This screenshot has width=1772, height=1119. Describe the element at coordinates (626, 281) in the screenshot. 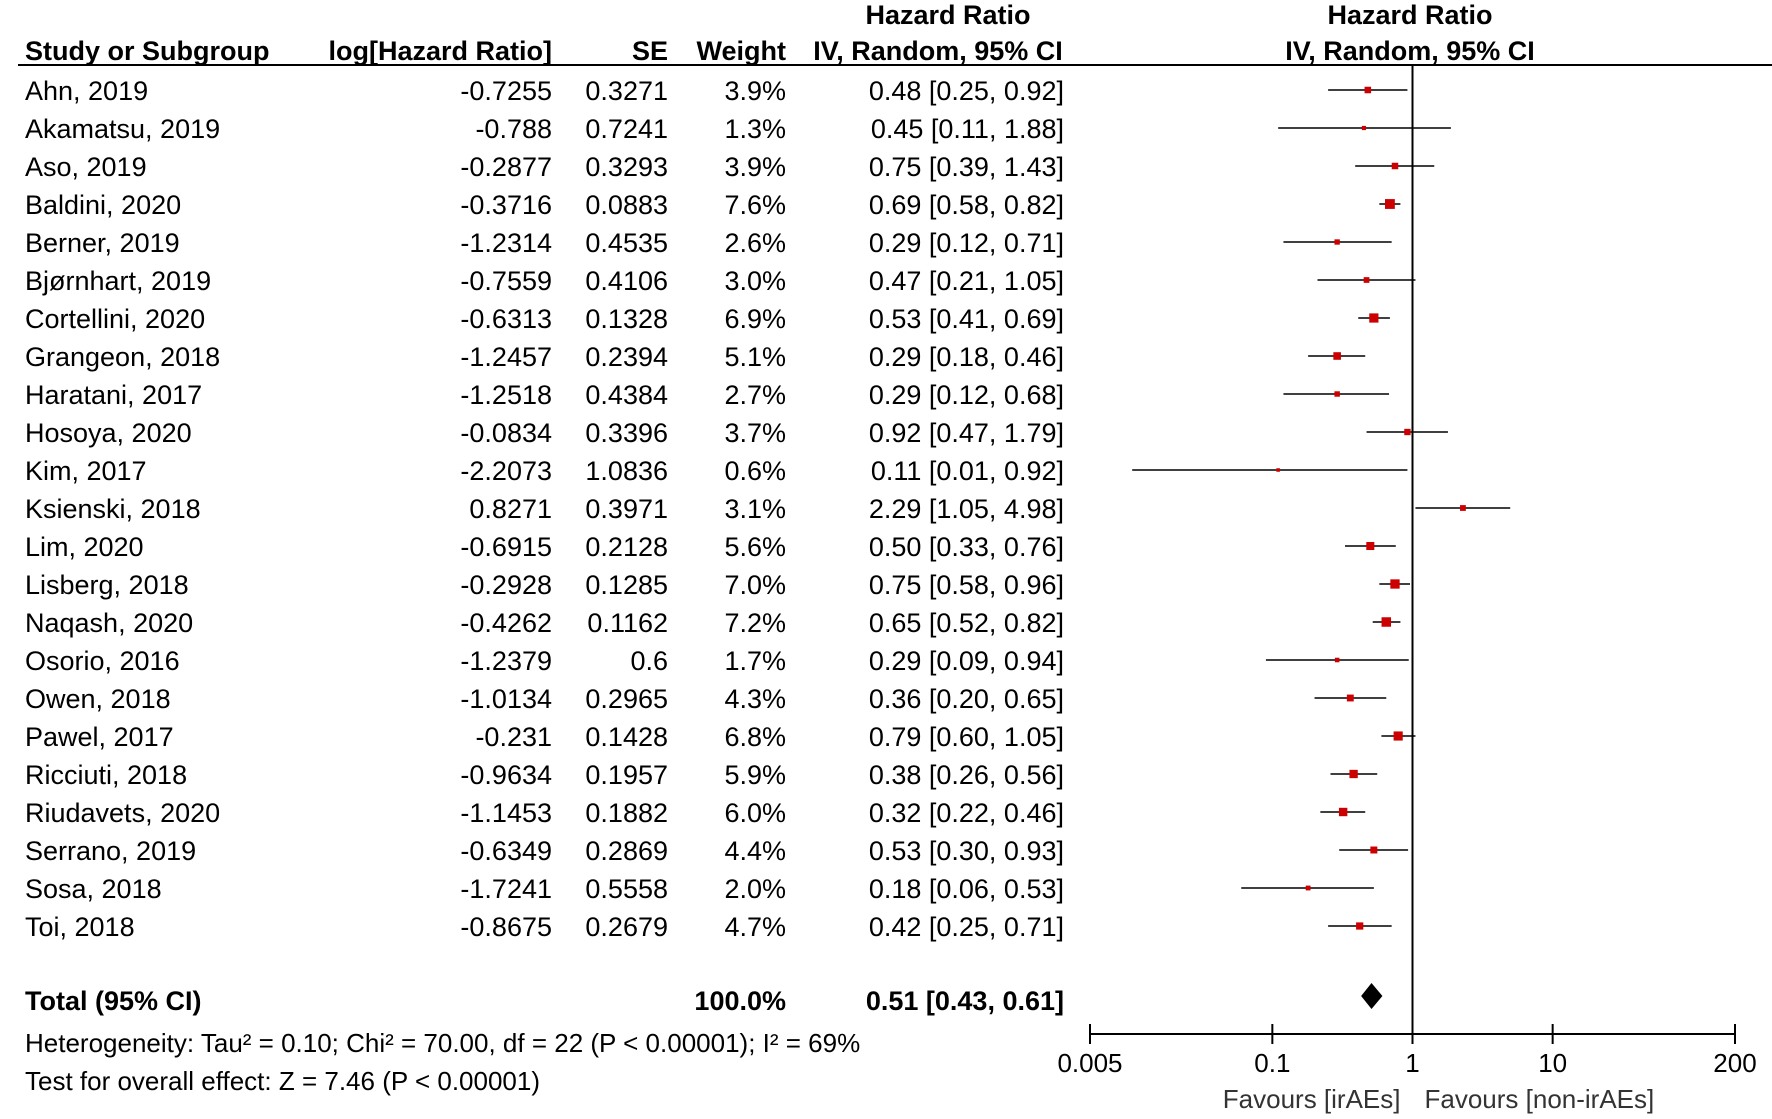

I see `row-se: 0.4106` at that location.